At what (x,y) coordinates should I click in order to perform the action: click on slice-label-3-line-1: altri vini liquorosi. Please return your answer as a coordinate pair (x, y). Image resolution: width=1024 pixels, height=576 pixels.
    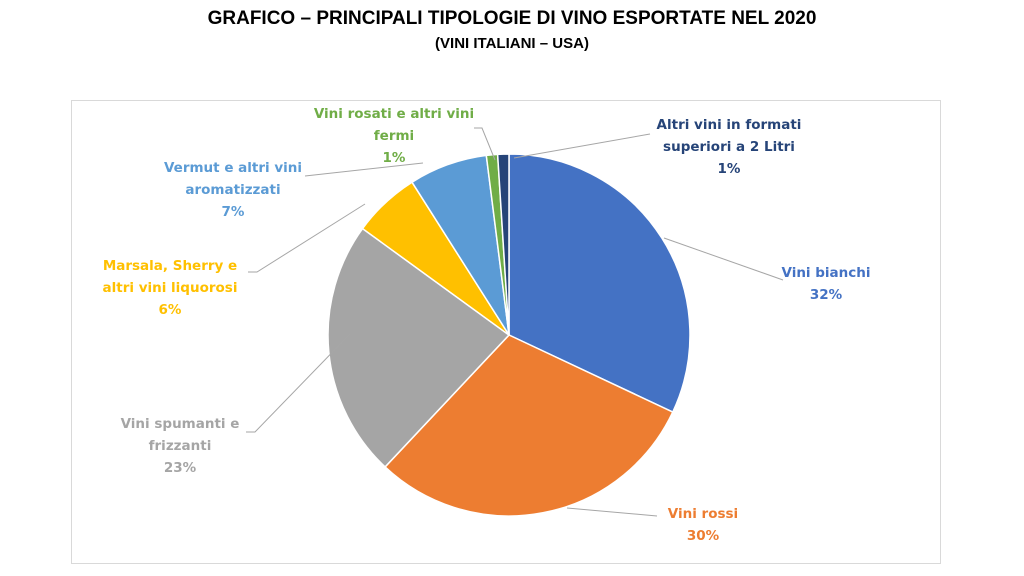
    Looking at the image, I should click on (170, 288).